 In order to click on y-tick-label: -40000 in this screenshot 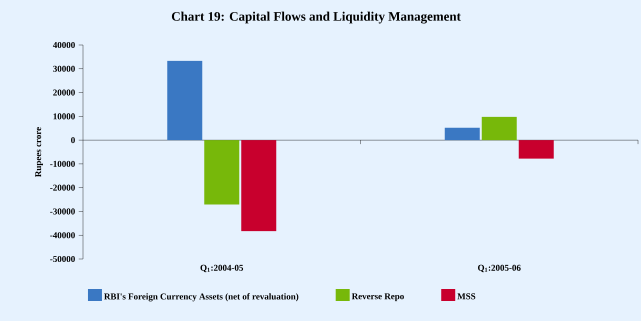, I will do `click(62, 235)`.